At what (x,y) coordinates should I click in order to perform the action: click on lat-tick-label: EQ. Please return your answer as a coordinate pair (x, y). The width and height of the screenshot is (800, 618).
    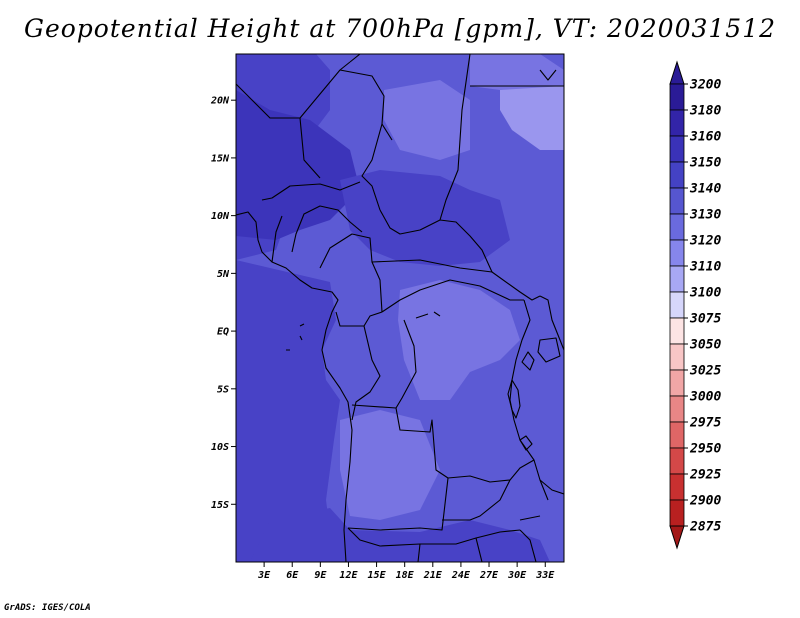
    Looking at the image, I should click on (223, 332).